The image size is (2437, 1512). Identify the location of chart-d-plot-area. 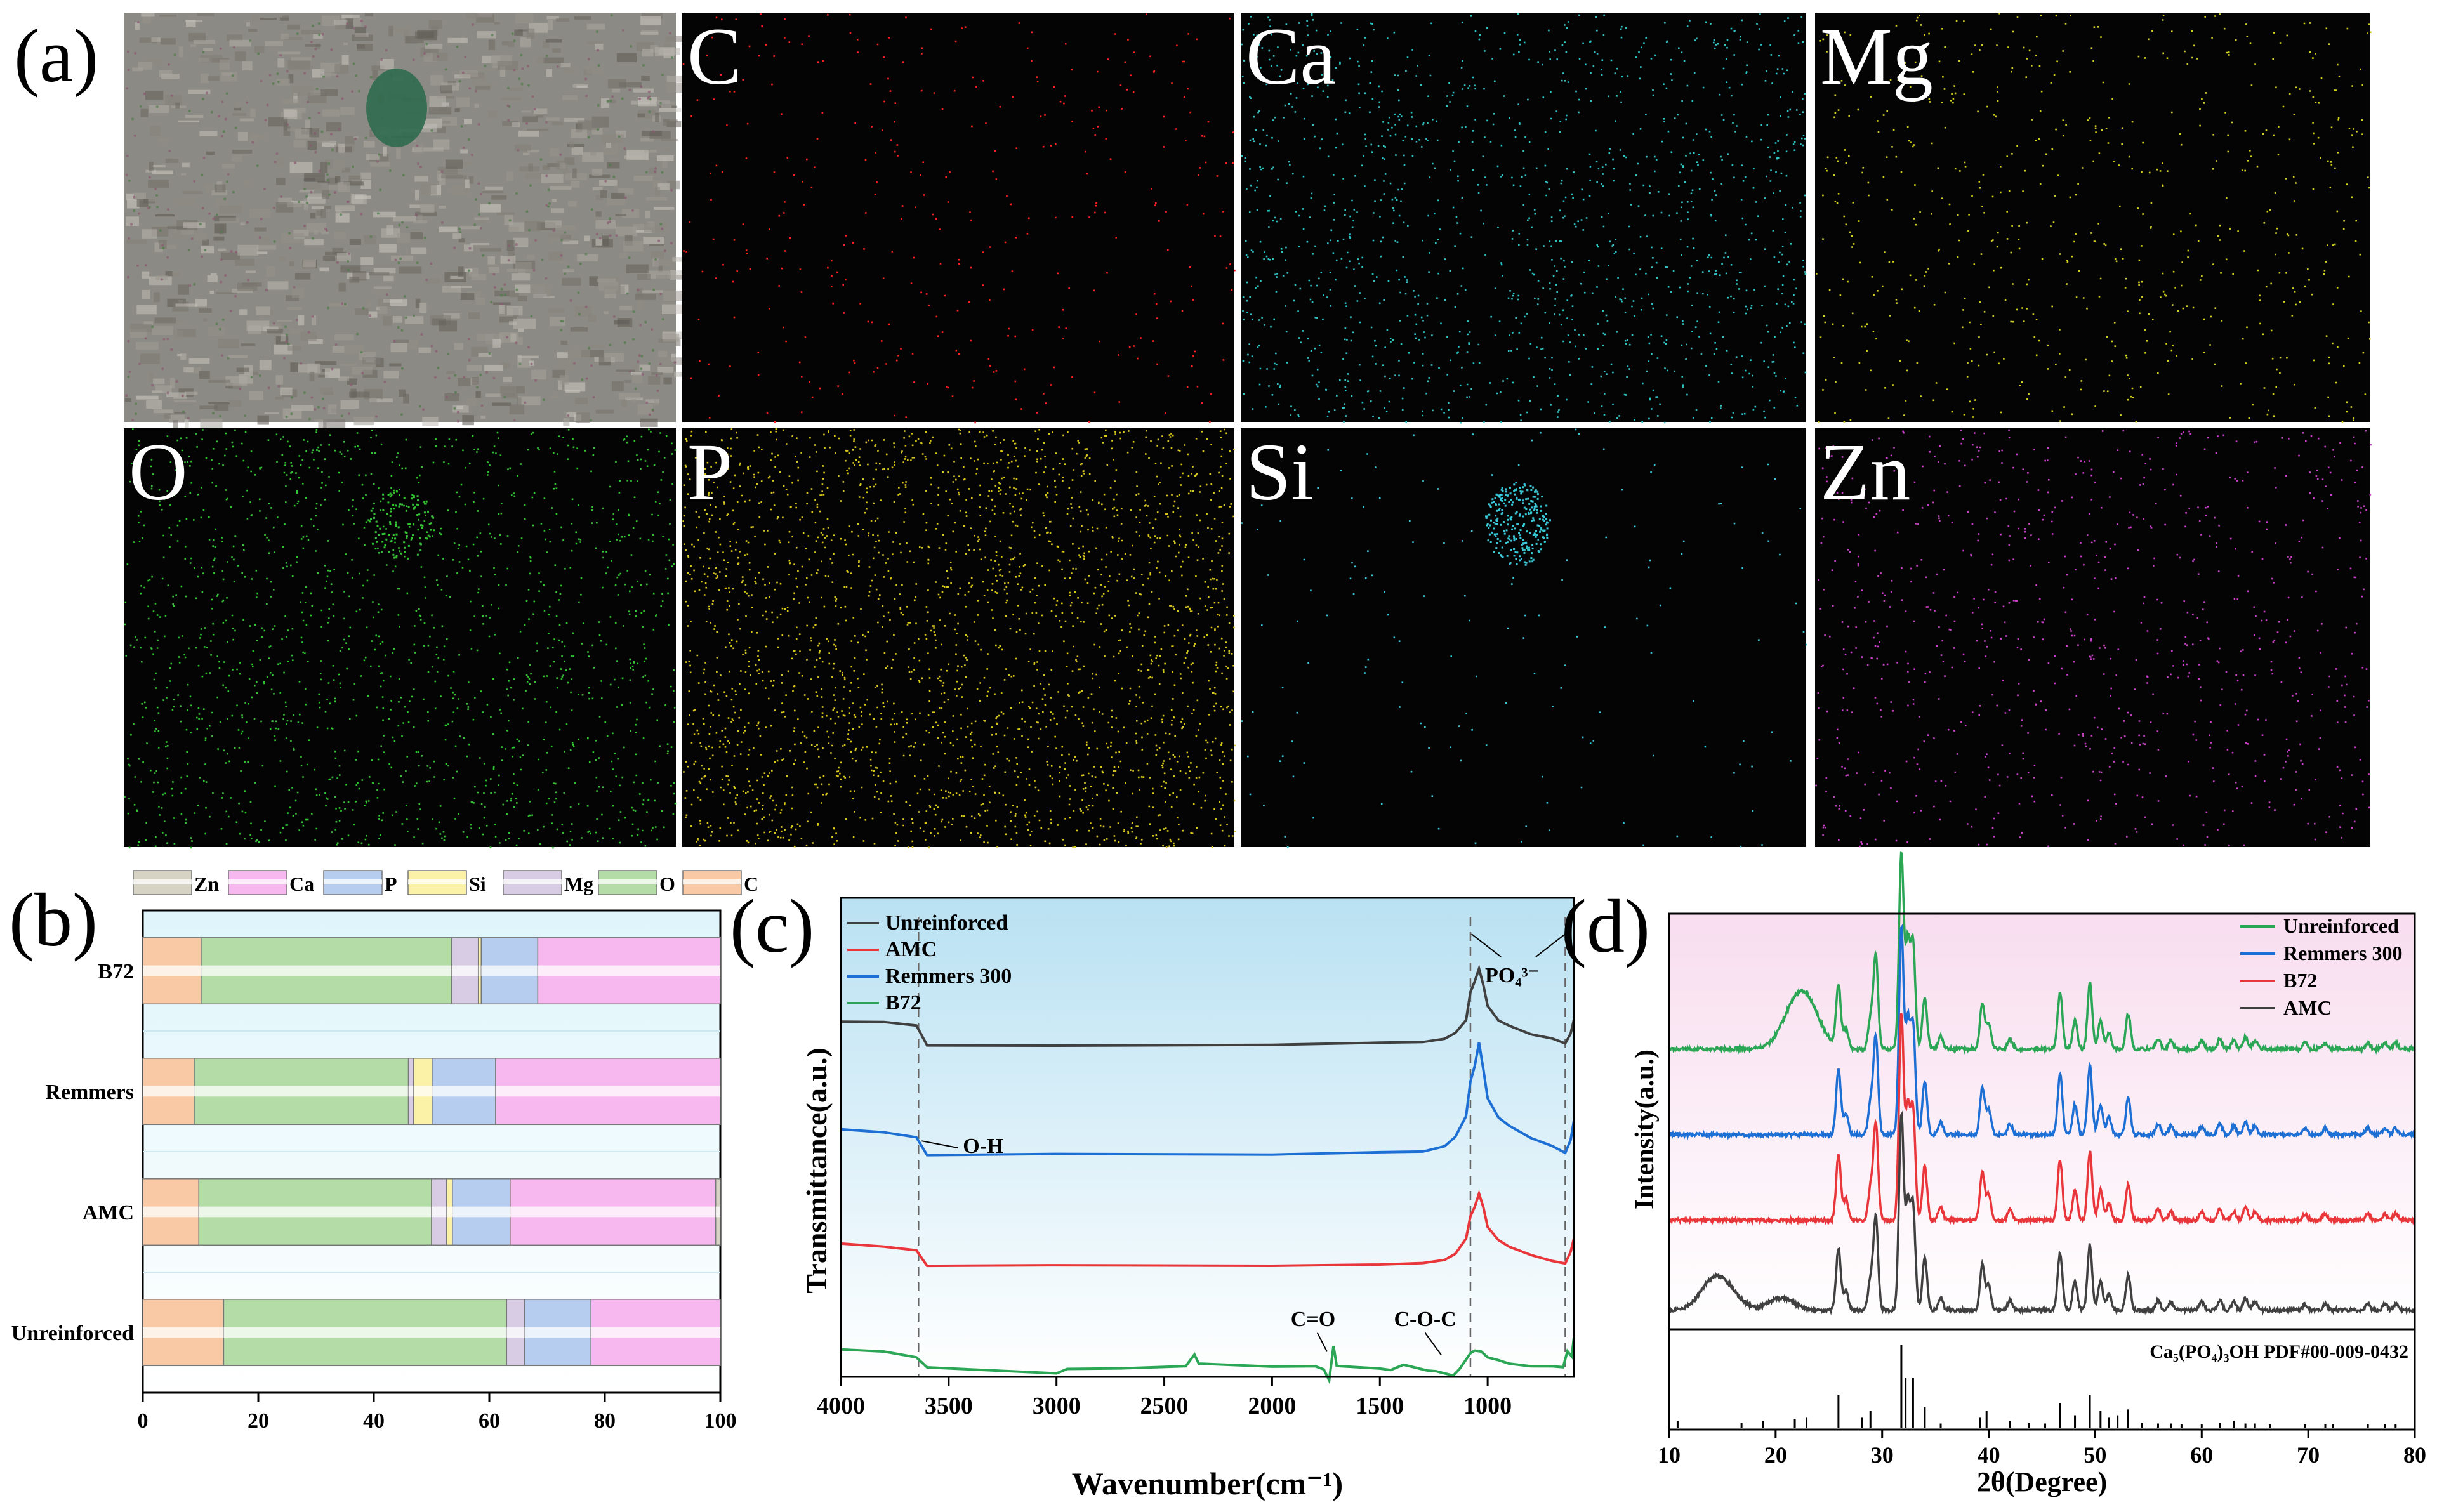
(2042, 1122).